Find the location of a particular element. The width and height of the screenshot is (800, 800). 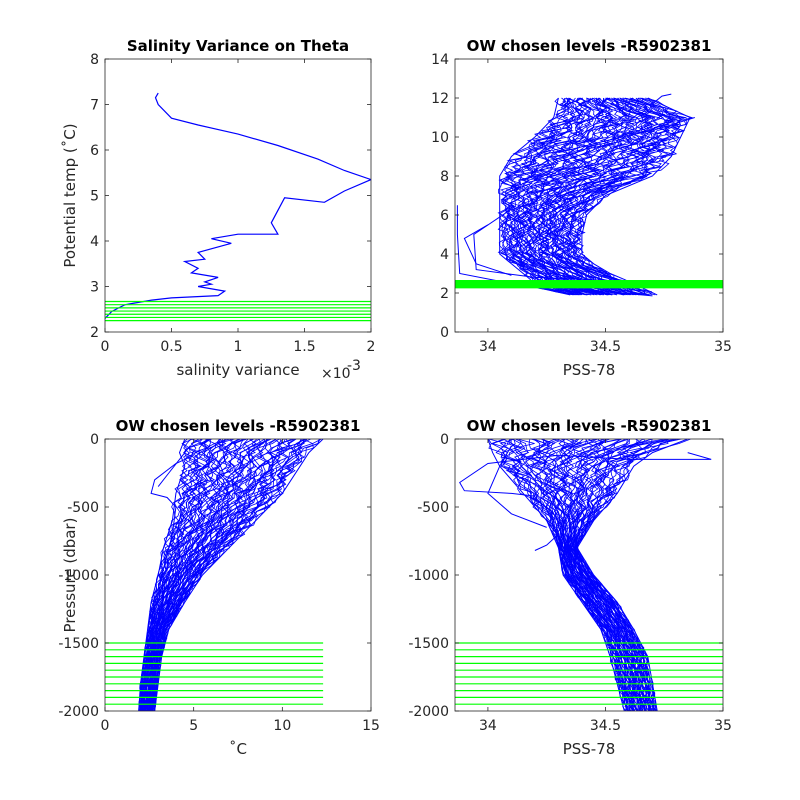

y-tick-label: 14 is located at coordinates (440, 60).